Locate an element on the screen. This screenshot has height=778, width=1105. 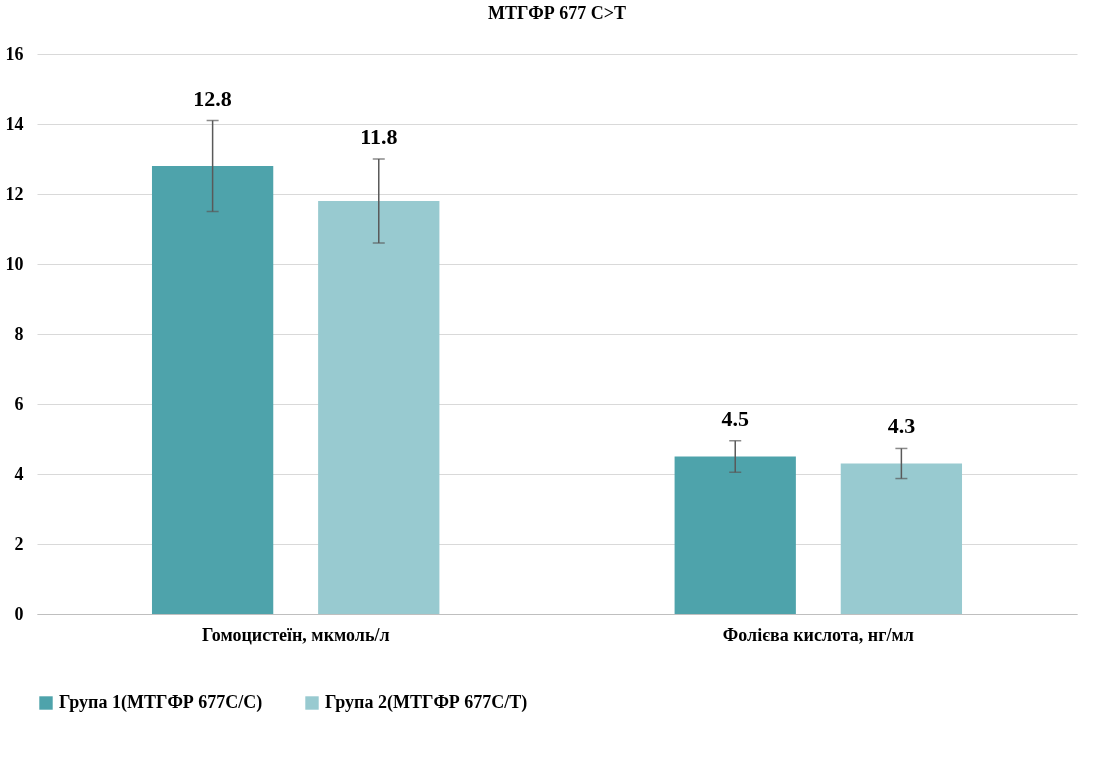
legend-label: Група 2(МТГФР 677С/Т) is located at coordinates (426, 702).